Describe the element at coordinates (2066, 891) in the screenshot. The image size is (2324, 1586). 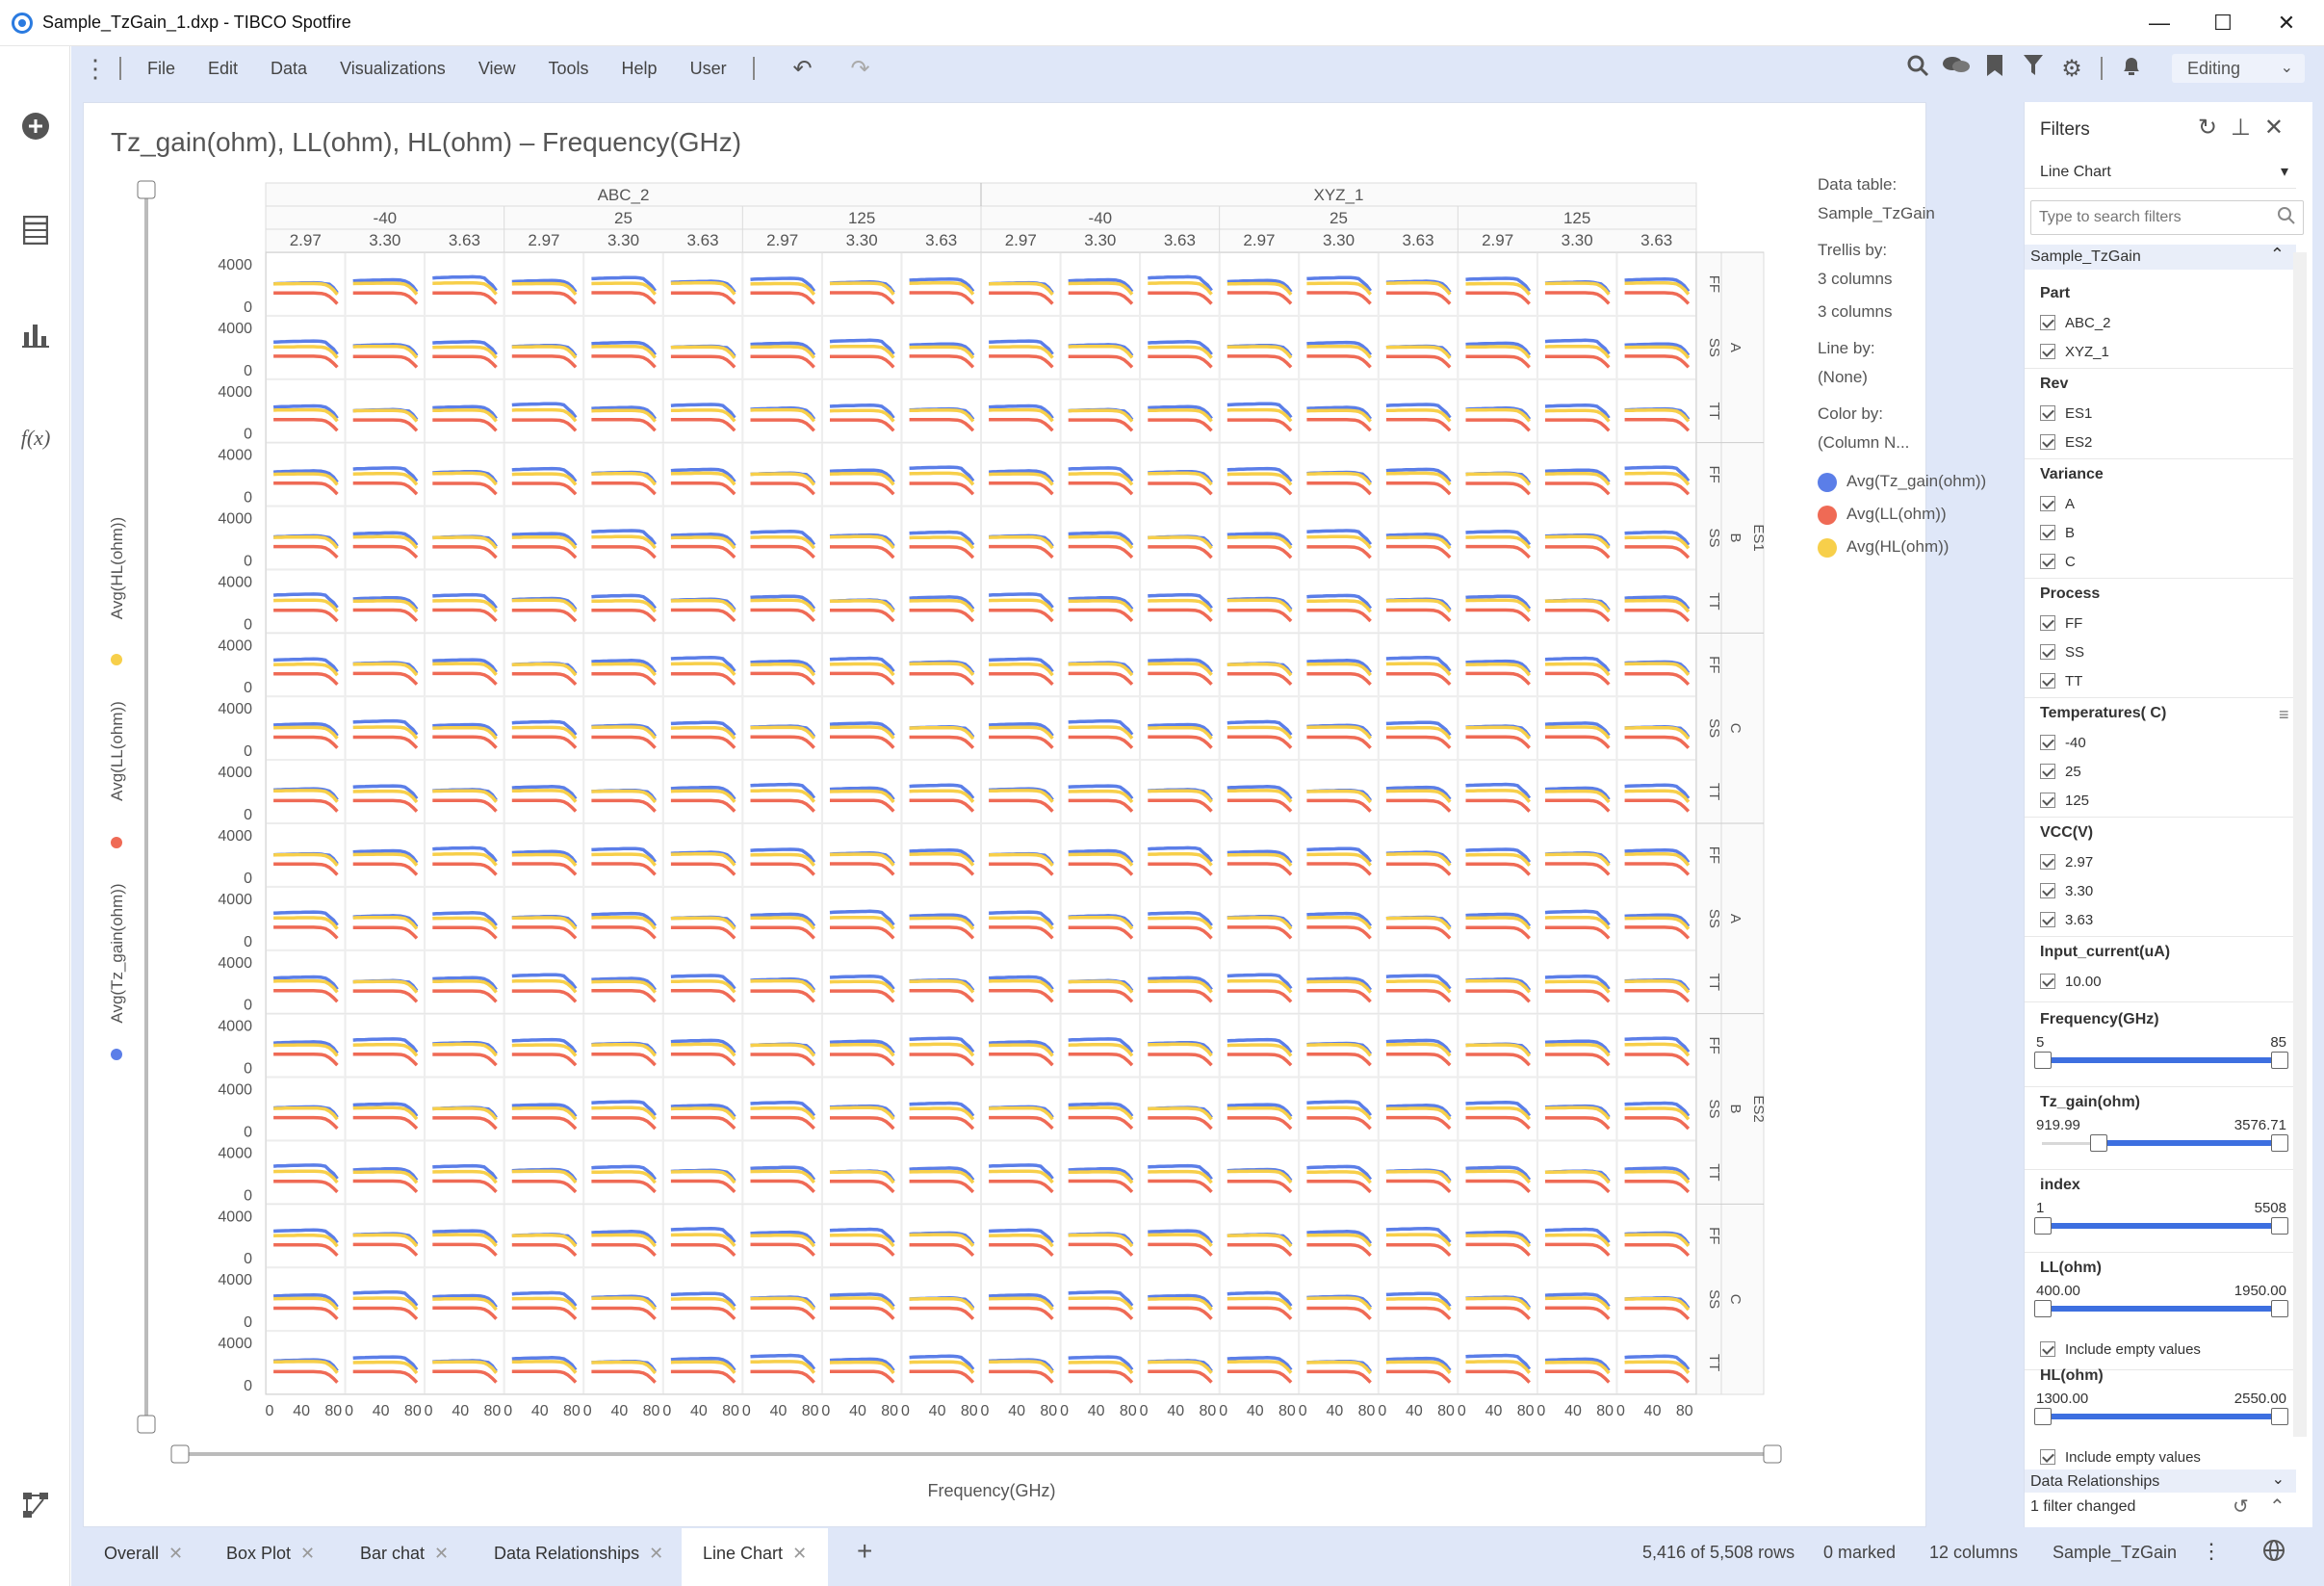
I see `checkbox-option: 3.30` at that location.